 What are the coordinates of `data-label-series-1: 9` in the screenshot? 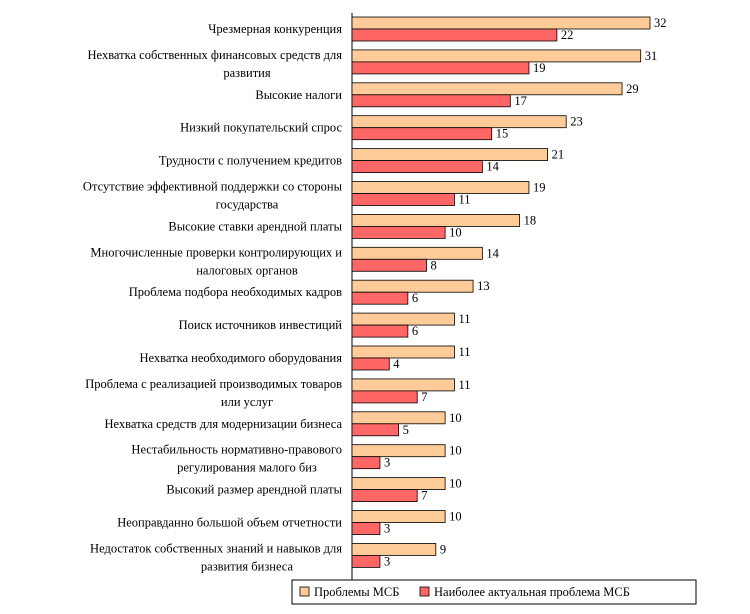 It's located at (443, 549).